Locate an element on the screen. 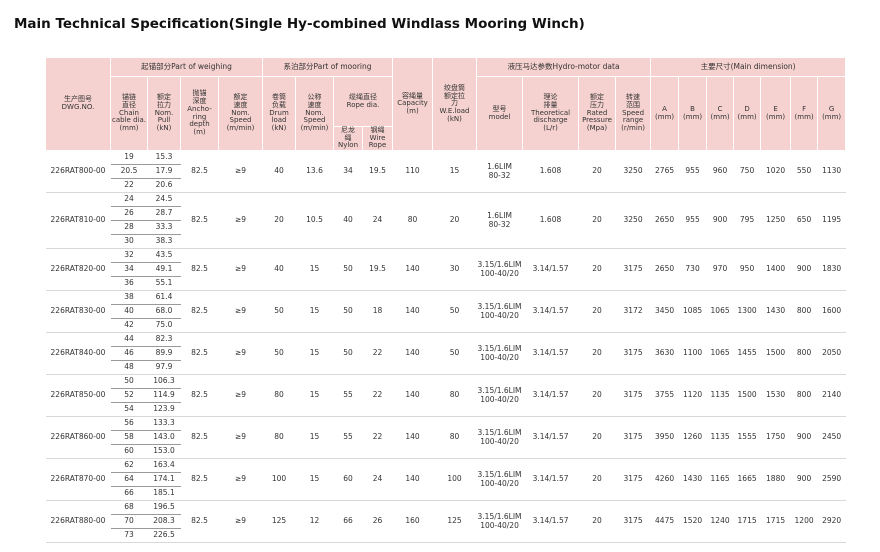  header-cell: B (mm) is located at coordinates (693, 113).